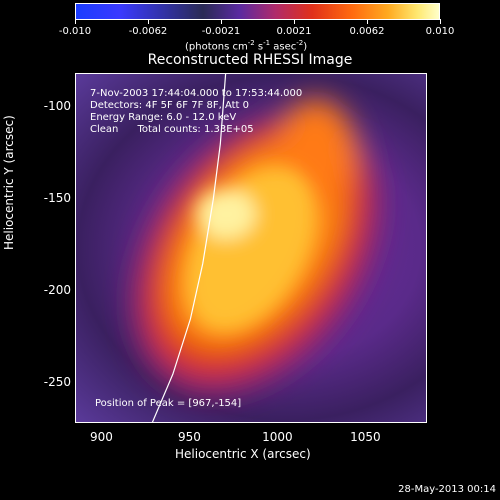 This screenshot has height=500, width=500. What do you see at coordinates (75, 31) in the screenshot?
I see `colorbar-tick-label: -0.010` at bounding box center [75, 31].